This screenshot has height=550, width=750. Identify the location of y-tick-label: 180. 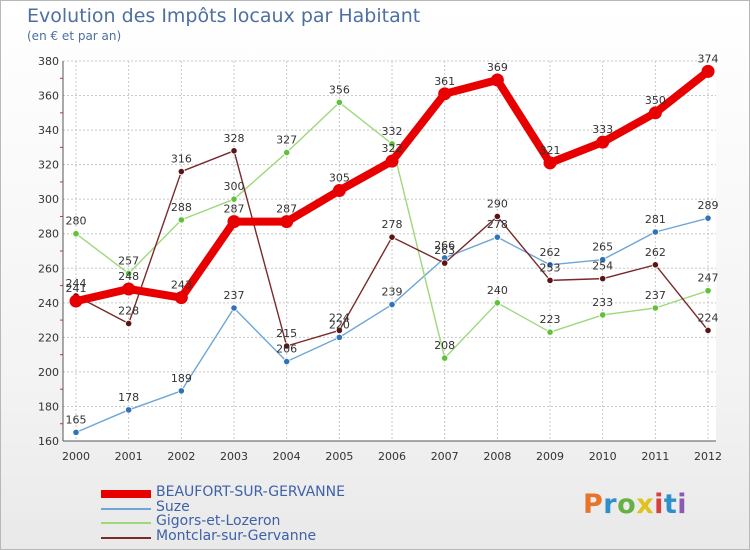
(48, 406).